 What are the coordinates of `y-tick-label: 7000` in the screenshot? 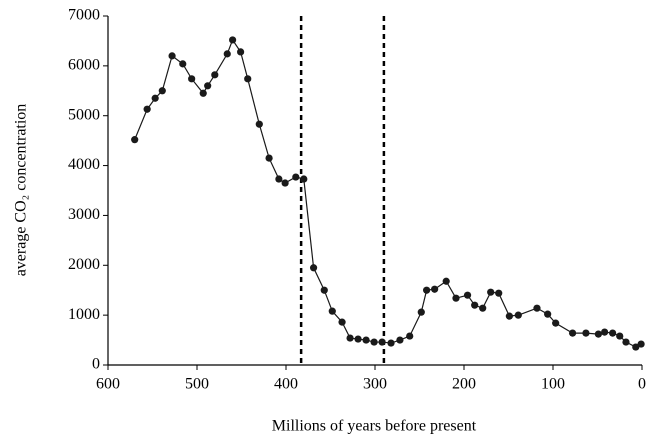 It's located at (84, 15).